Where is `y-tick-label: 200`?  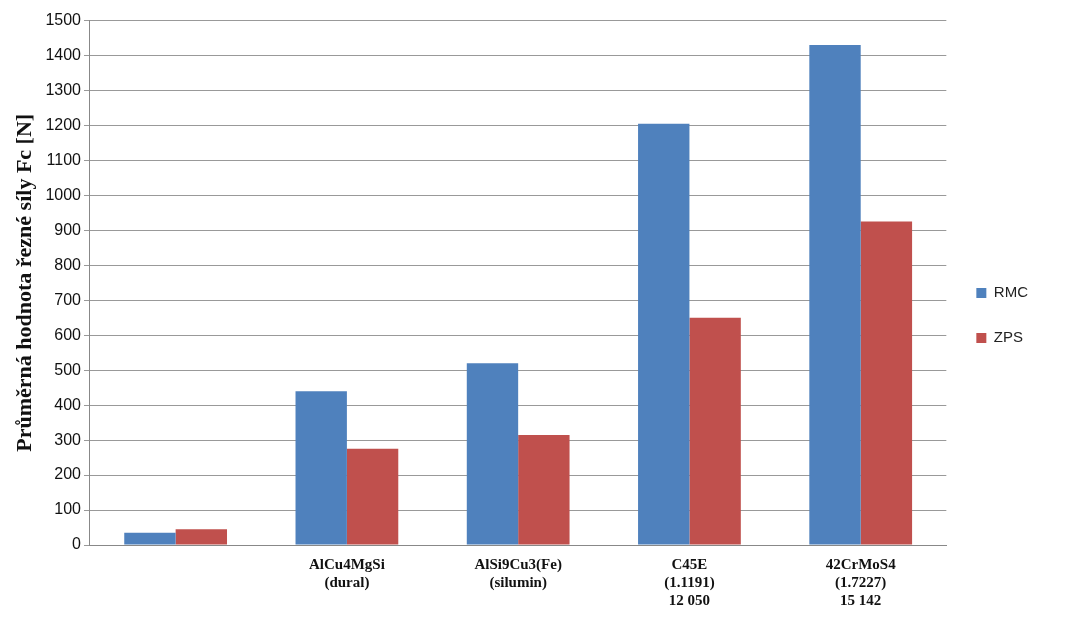 y-tick-label: 200 is located at coordinates (68, 474).